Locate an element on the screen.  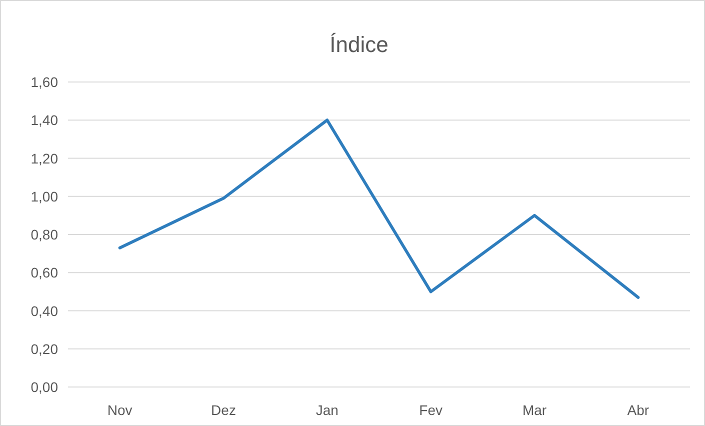
x-tick-label: Dez is located at coordinates (223, 410).